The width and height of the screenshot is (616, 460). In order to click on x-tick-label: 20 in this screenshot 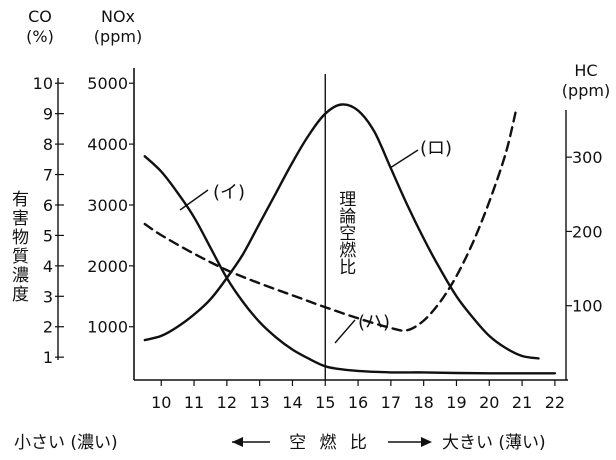, I will do `click(489, 402)`.